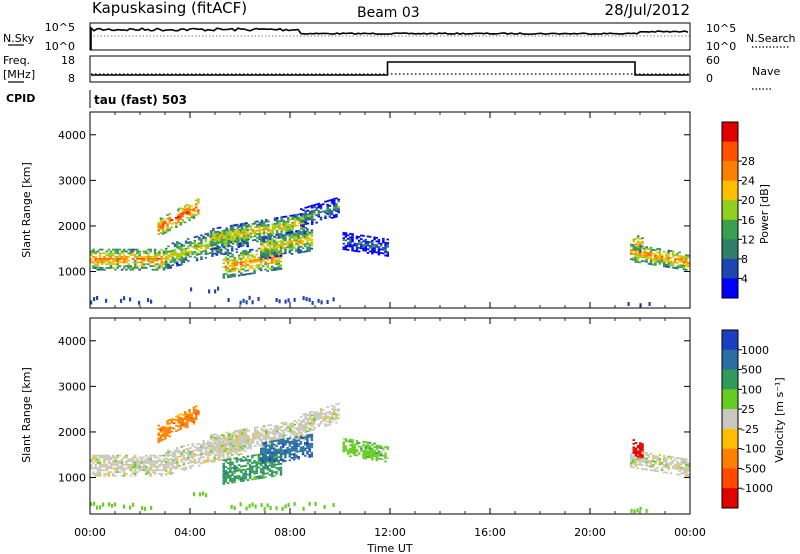 Image resolution: width=800 pixels, height=554 pixels. I want to click on y-tick-label: 2000, so click(72, 226).